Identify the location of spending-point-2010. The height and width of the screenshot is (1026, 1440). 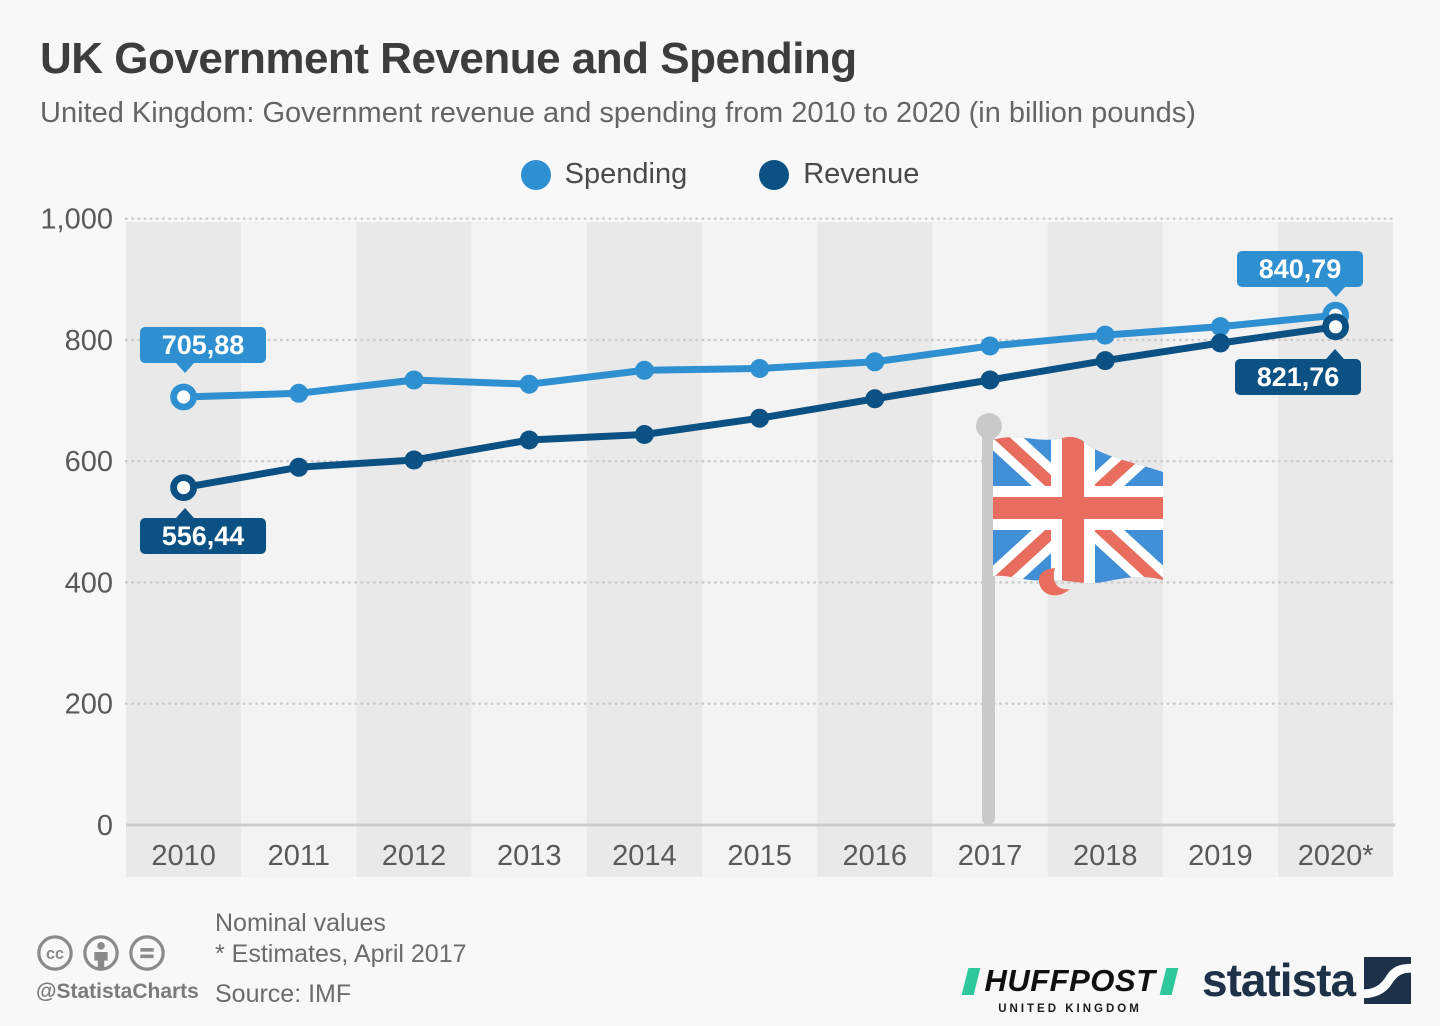
(184, 397).